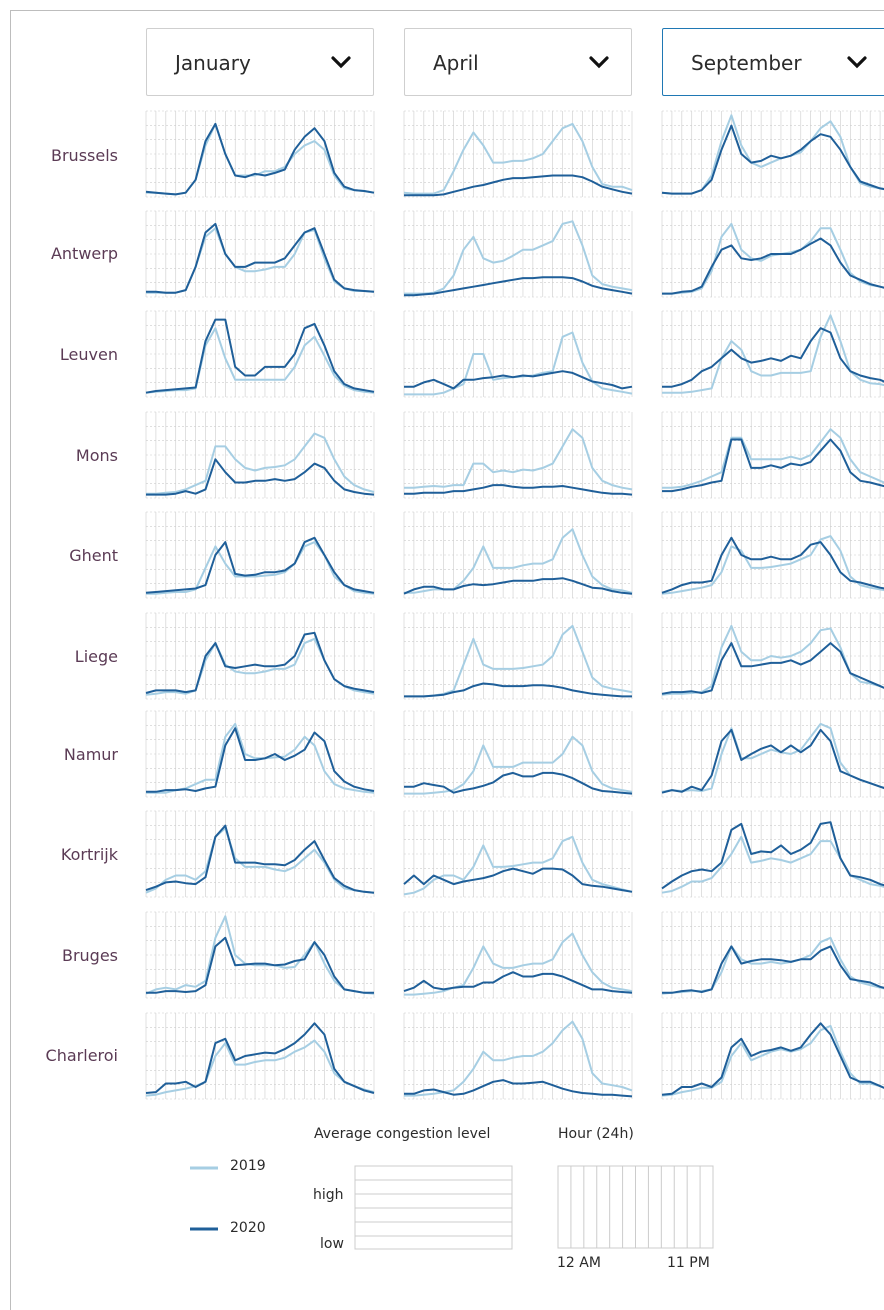 The height and width of the screenshot is (1310, 884). Describe the element at coordinates (596, 1134) in the screenshot. I see `legend-hour-title: Hour (24h)` at that location.